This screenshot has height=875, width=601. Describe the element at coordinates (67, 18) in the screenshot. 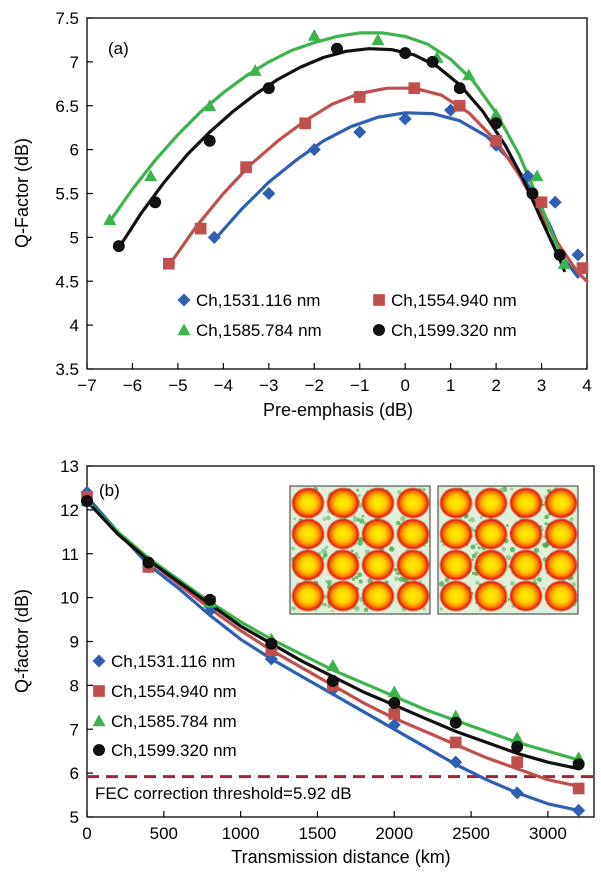

I see `y-tick-label: 7.5` at that location.